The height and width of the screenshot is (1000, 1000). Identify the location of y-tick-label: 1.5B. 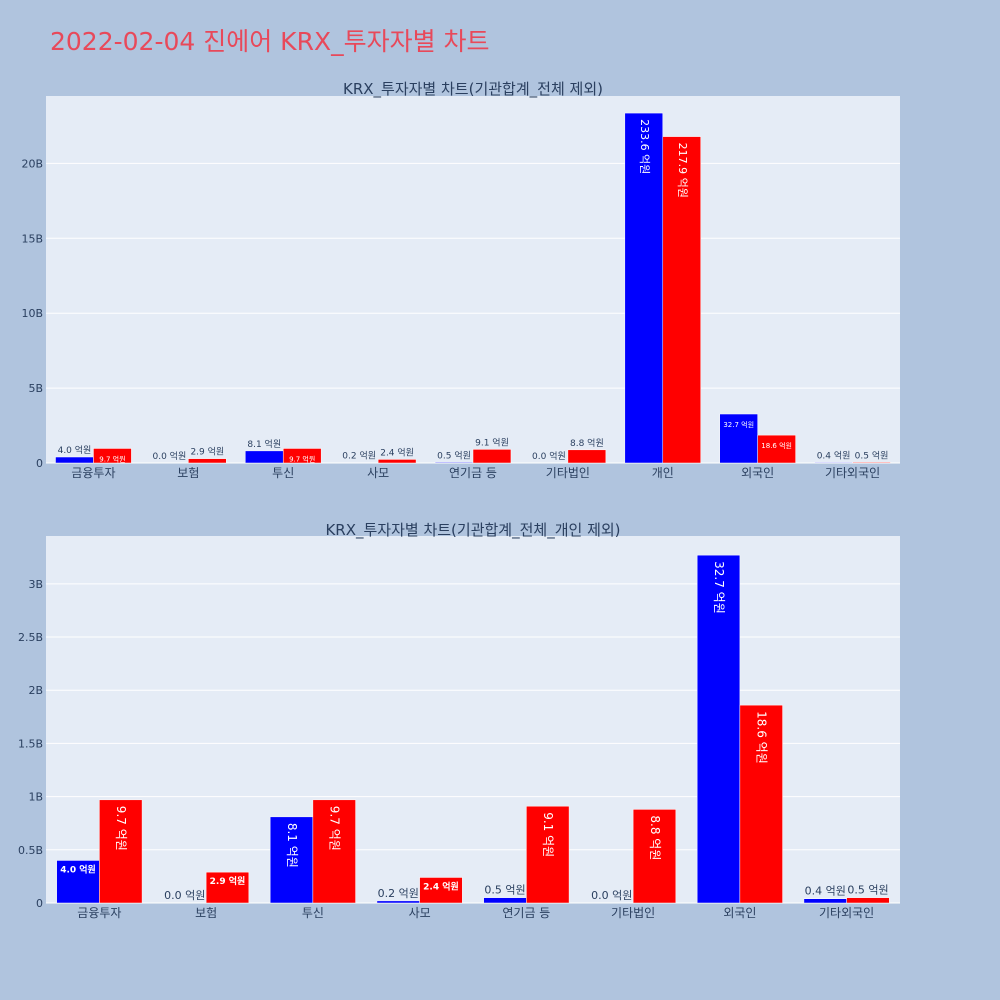
(30, 743).